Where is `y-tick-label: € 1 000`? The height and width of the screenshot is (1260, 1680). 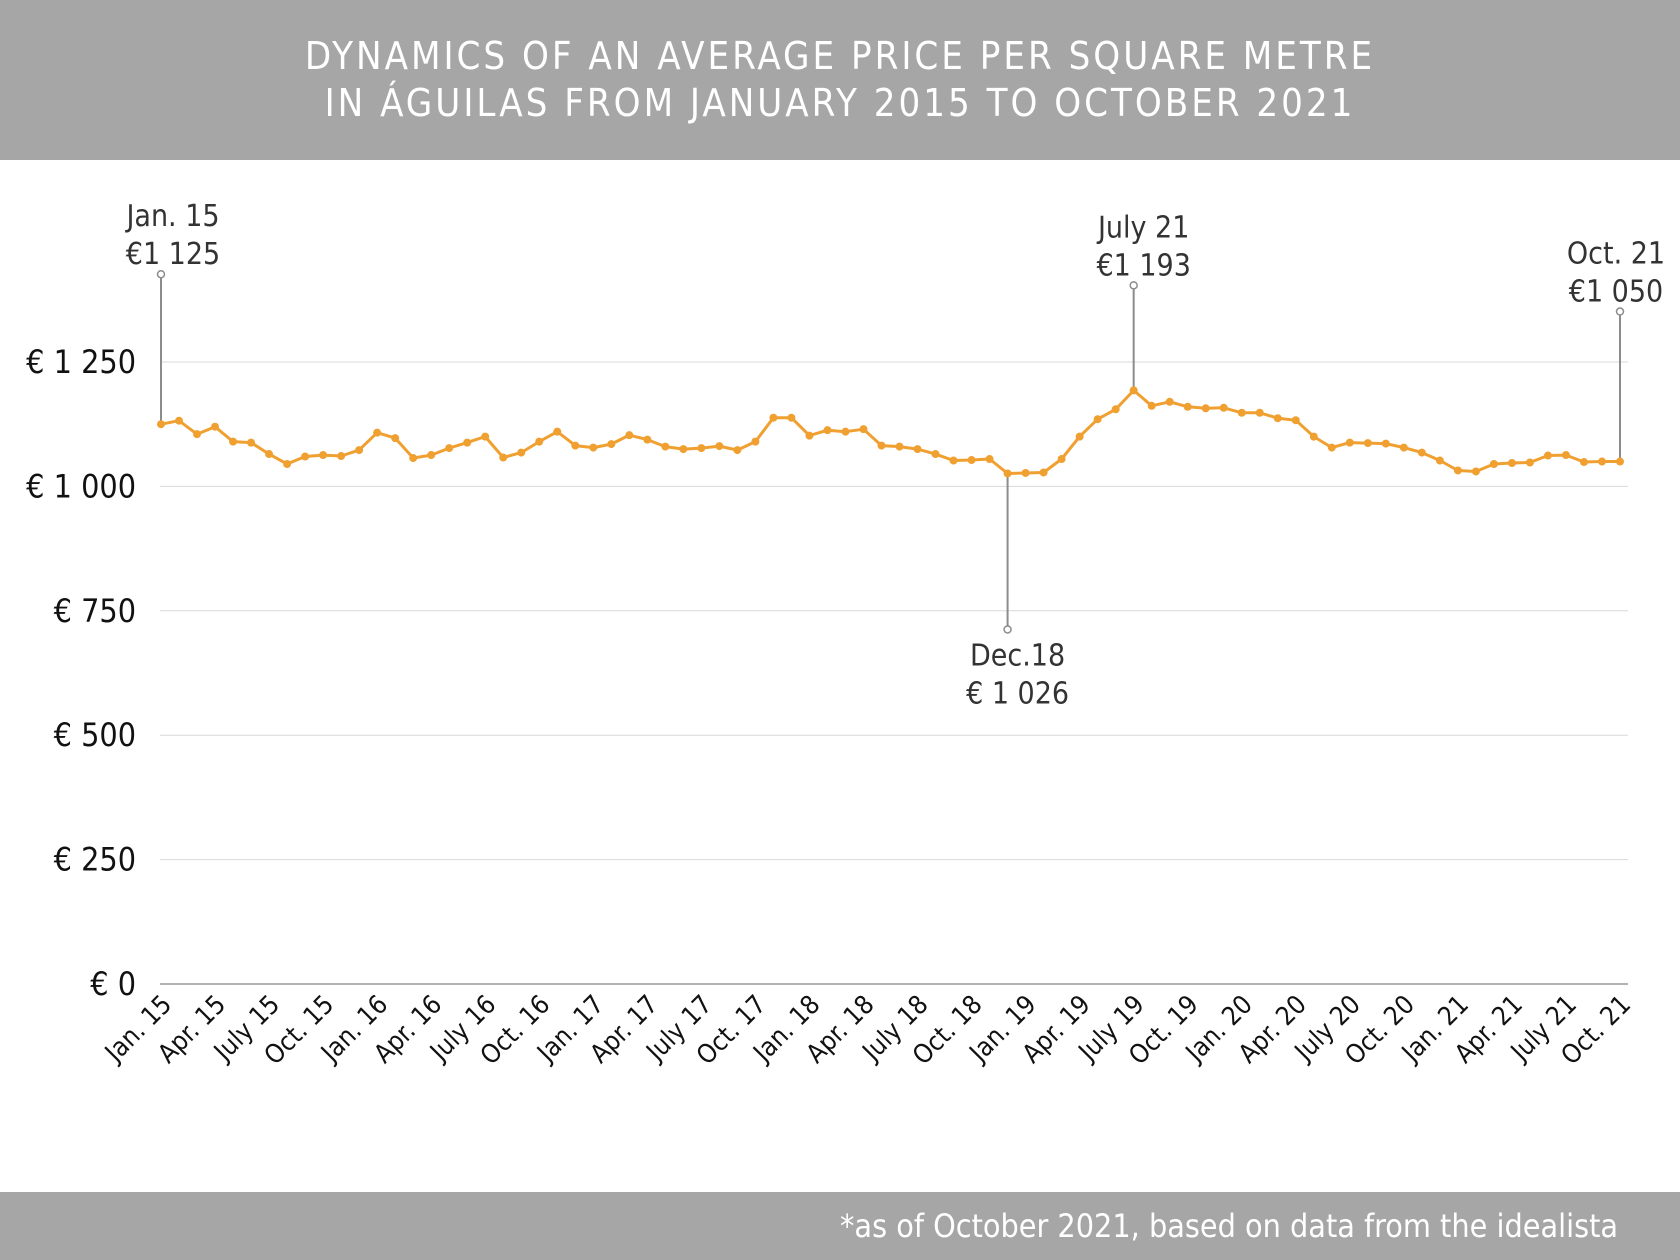
y-tick-label: € 1 000 is located at coordinates (81, 486).